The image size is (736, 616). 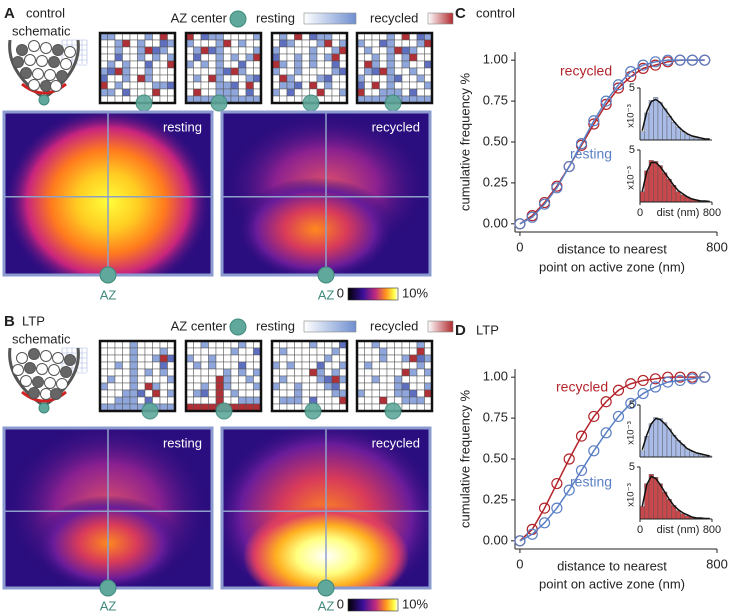 What do you see at coordinates (9, 321) in the screenshot?
I see `panel-label: B` at bounding box center [9, 321].